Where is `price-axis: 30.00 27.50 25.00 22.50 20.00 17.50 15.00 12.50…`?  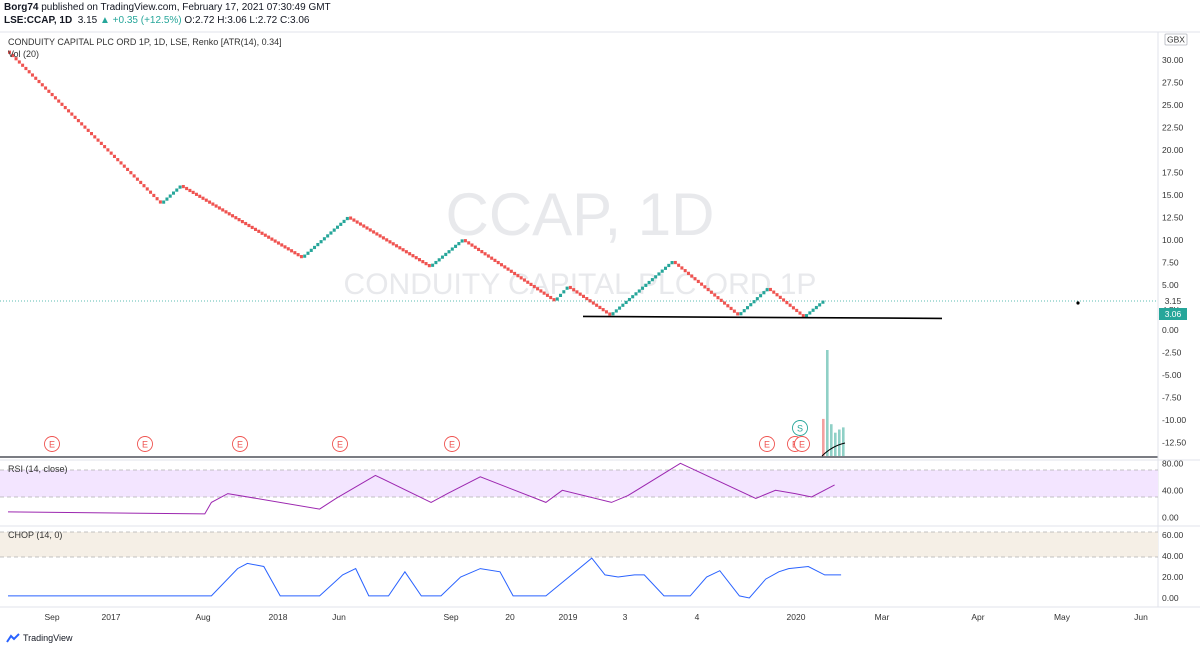 price-axis: 30.00 27.50 25.00 22.50 20.00 17.50 15.00 12.50… is located at coordinates (1174, 251).